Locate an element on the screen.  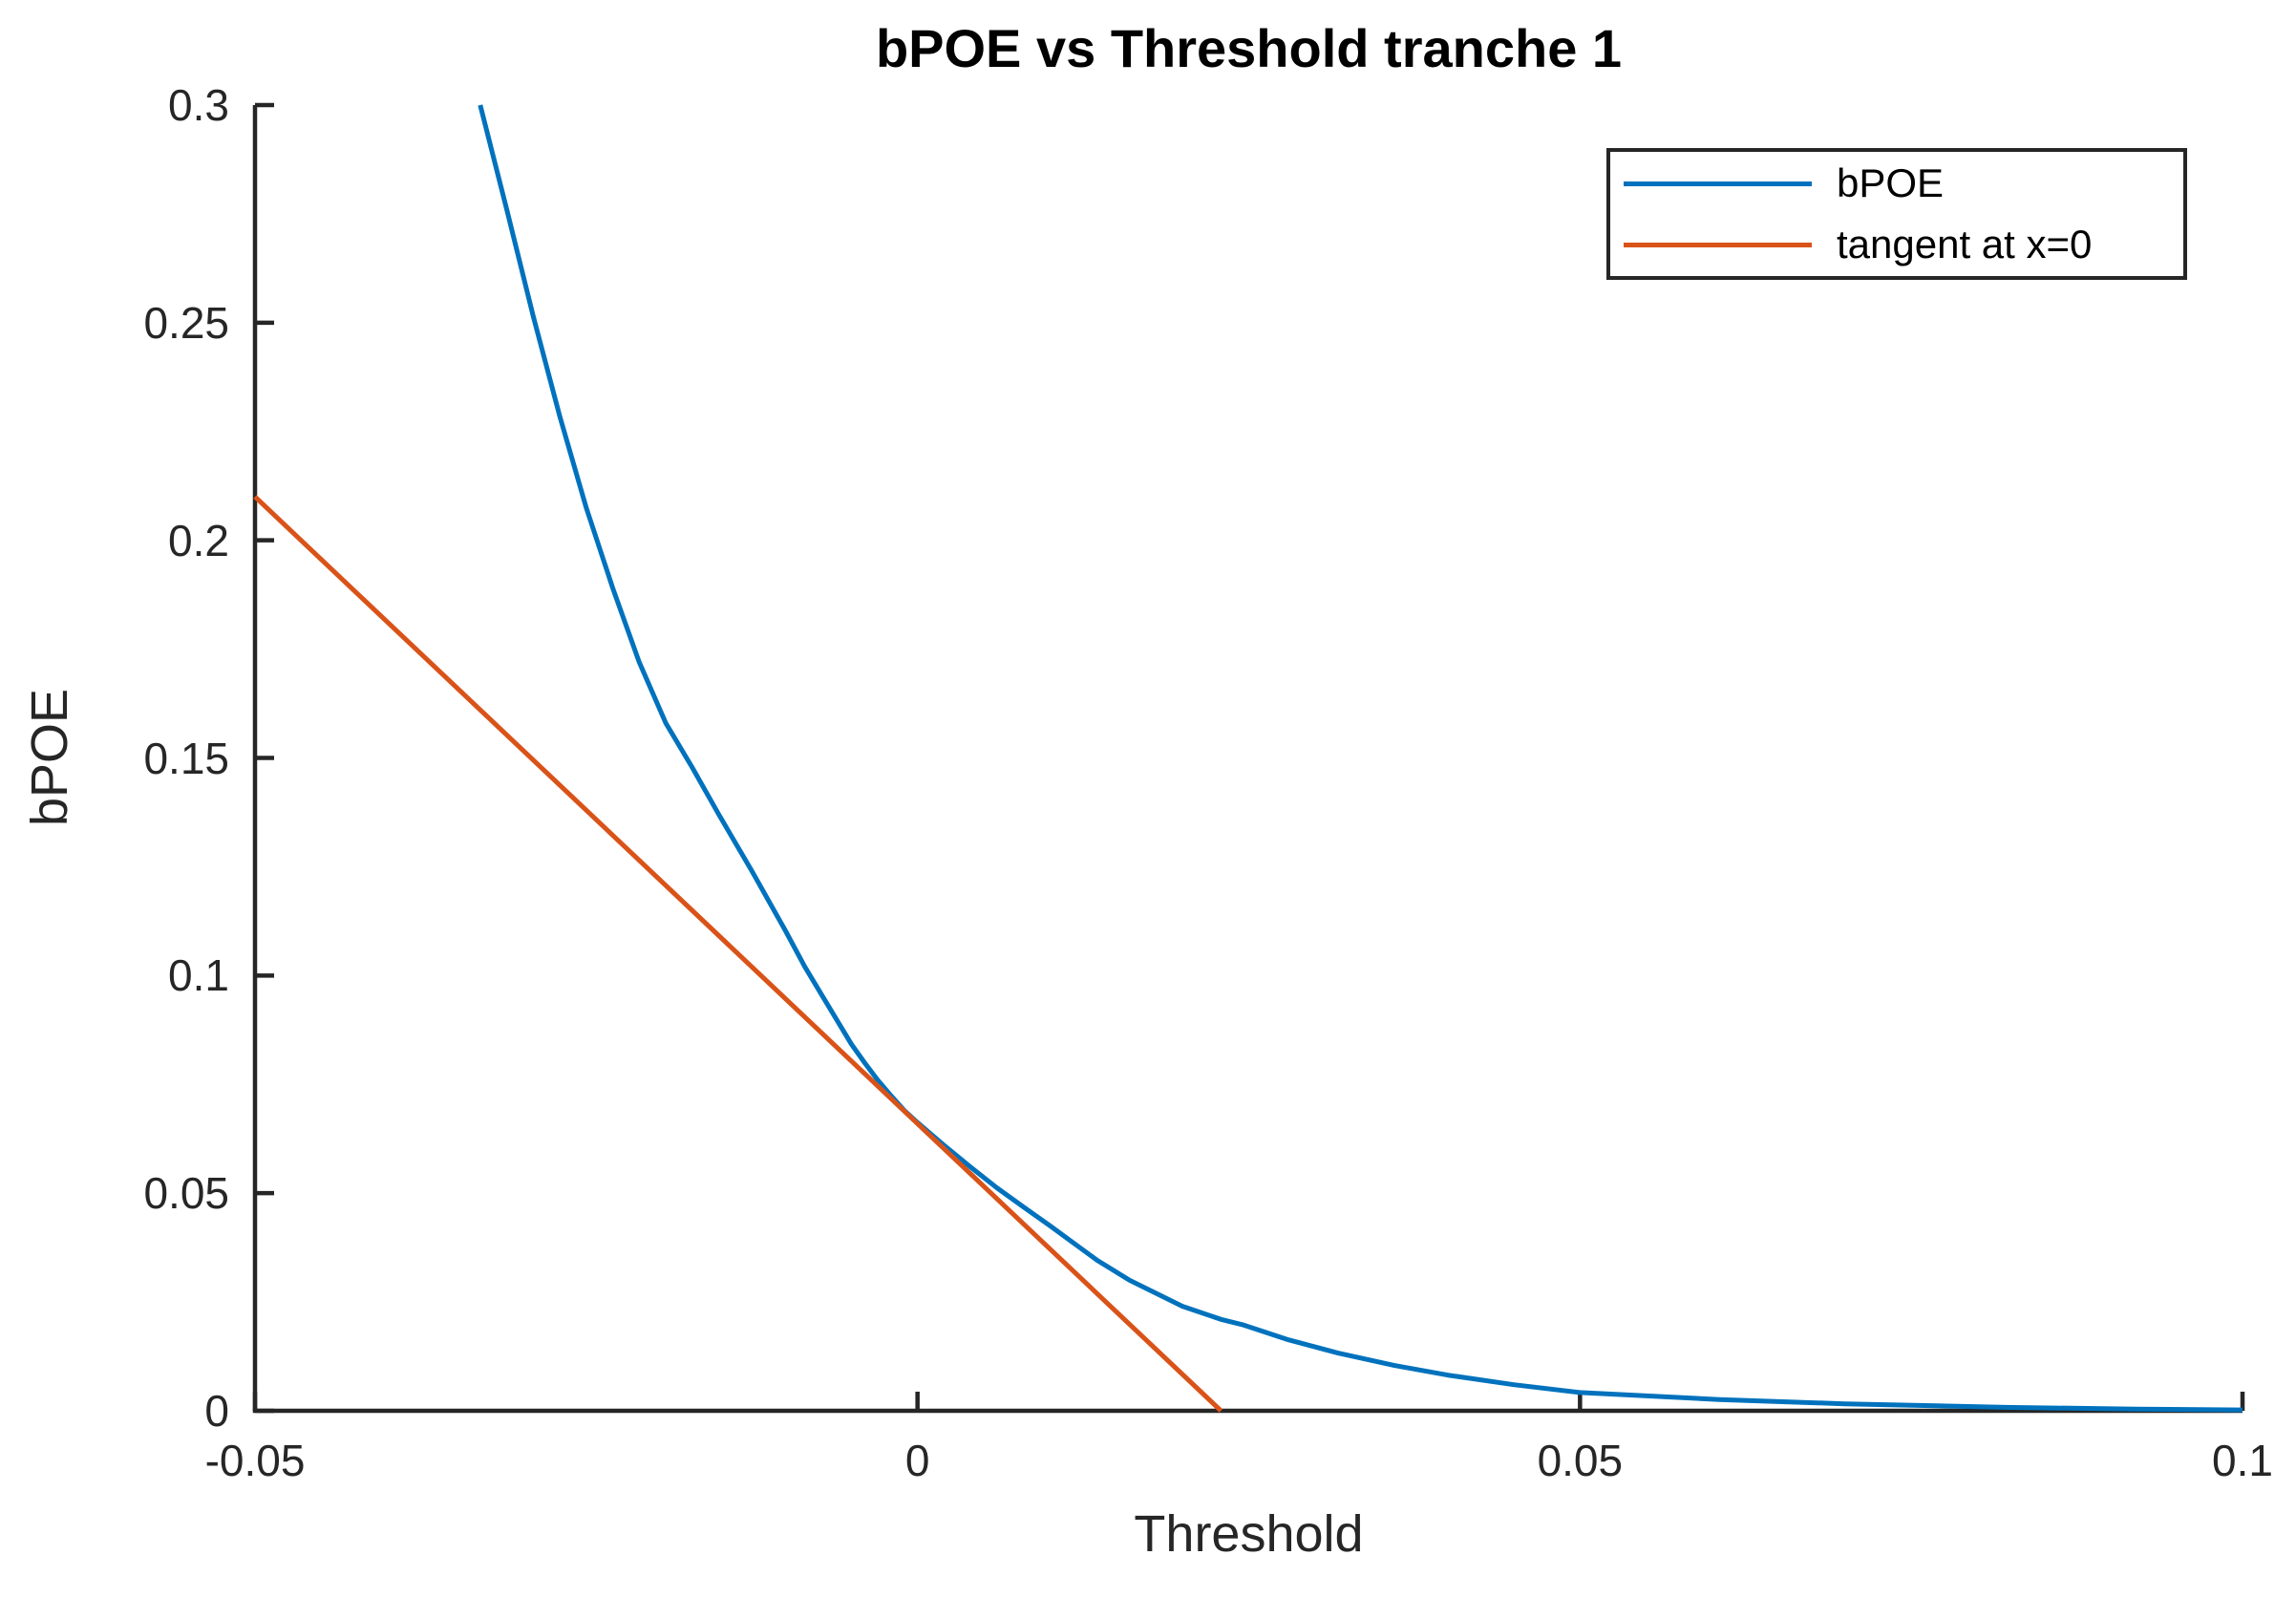
y-tick-label: 0.25 is located at coordinates (186, 322).